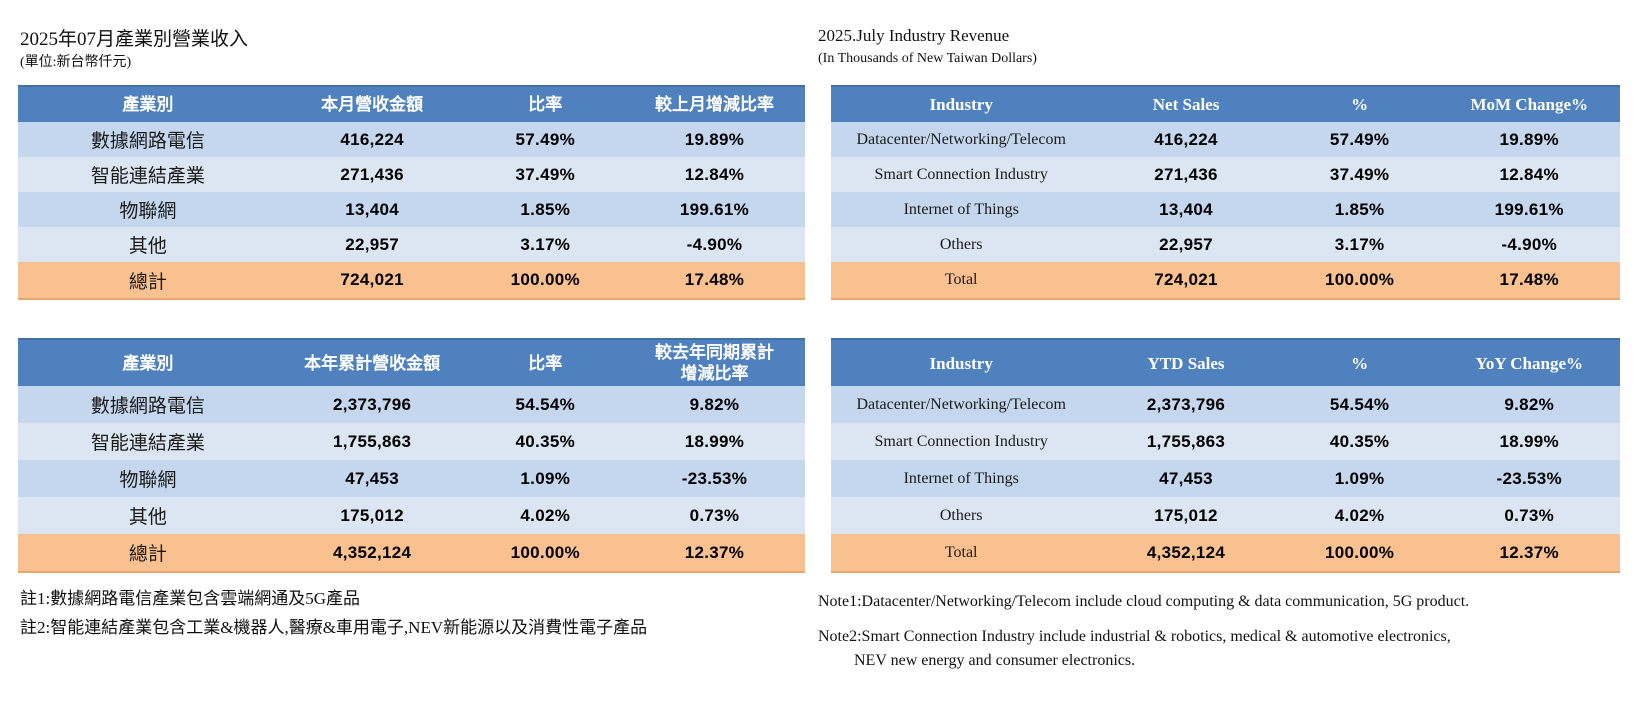 The image size is (1641, 703). I want to click on label-cell: Others, so click(961, 244).